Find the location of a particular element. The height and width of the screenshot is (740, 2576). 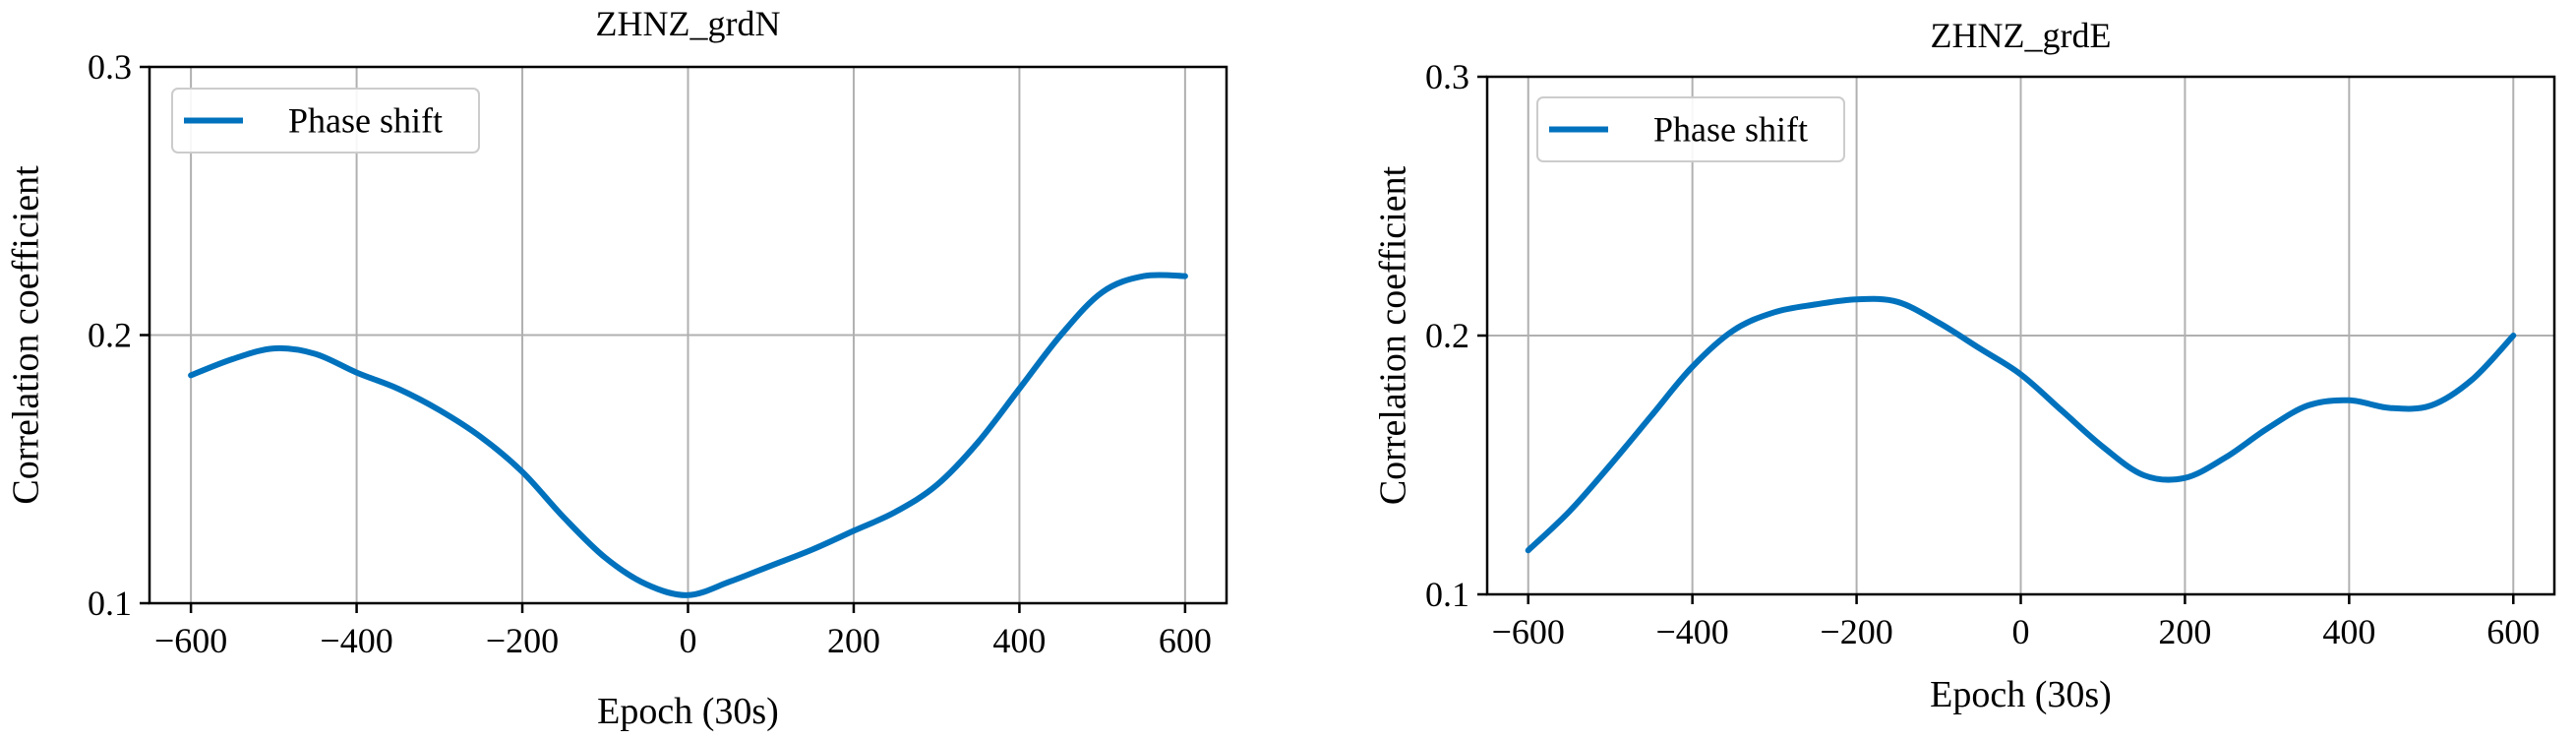

series-line-phase-shift is located at coordinates (2021, 425).